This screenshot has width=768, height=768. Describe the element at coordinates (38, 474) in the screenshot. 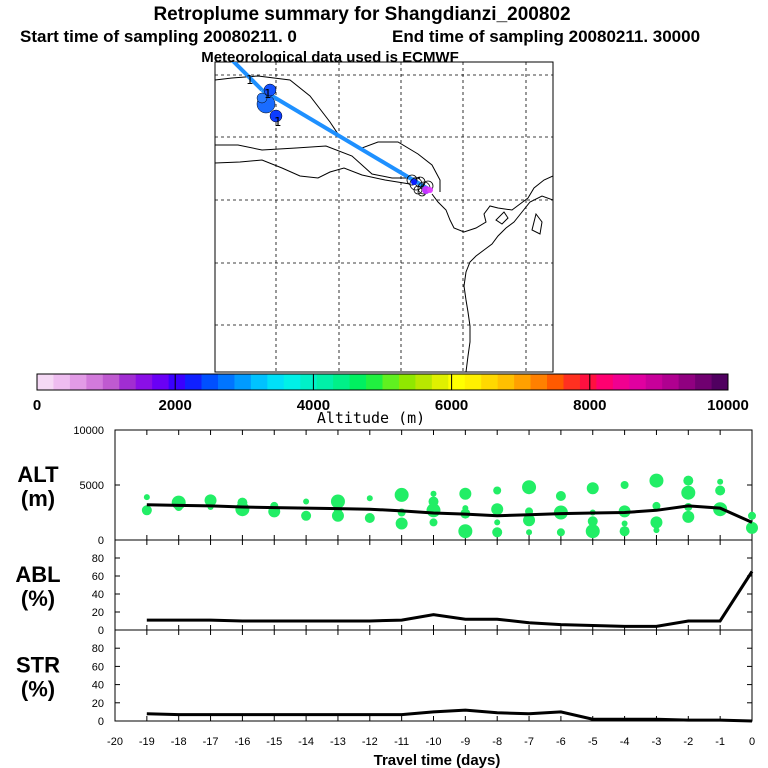

I see `panel-label: ALT` at that location.